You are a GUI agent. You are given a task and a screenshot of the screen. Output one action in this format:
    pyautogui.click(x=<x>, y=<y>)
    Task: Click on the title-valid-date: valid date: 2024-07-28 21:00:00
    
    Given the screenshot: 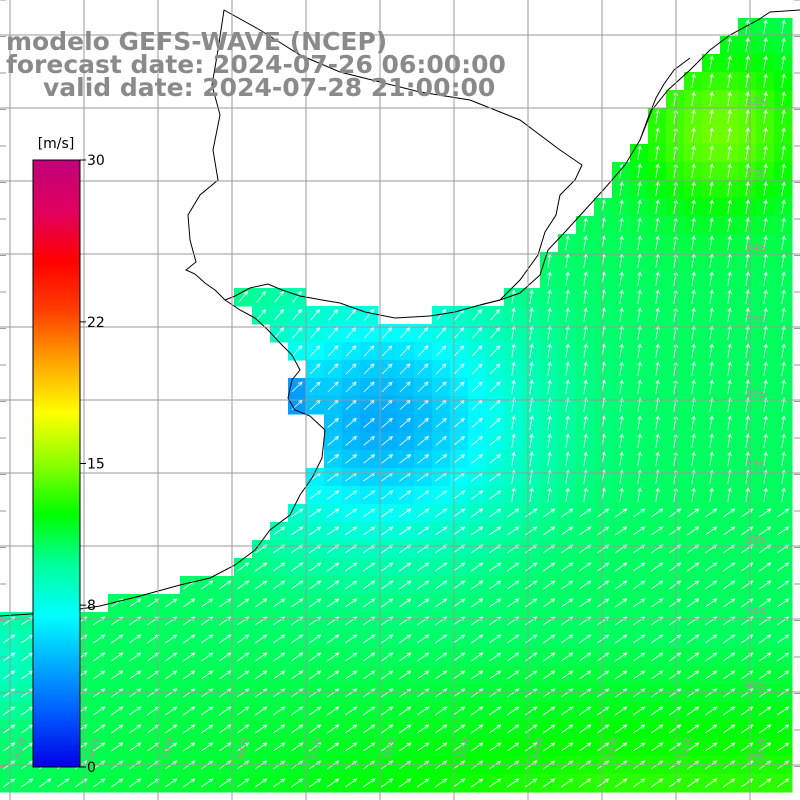 What is the action you would take?
    pyautogui.click(x=269, y=87)
    